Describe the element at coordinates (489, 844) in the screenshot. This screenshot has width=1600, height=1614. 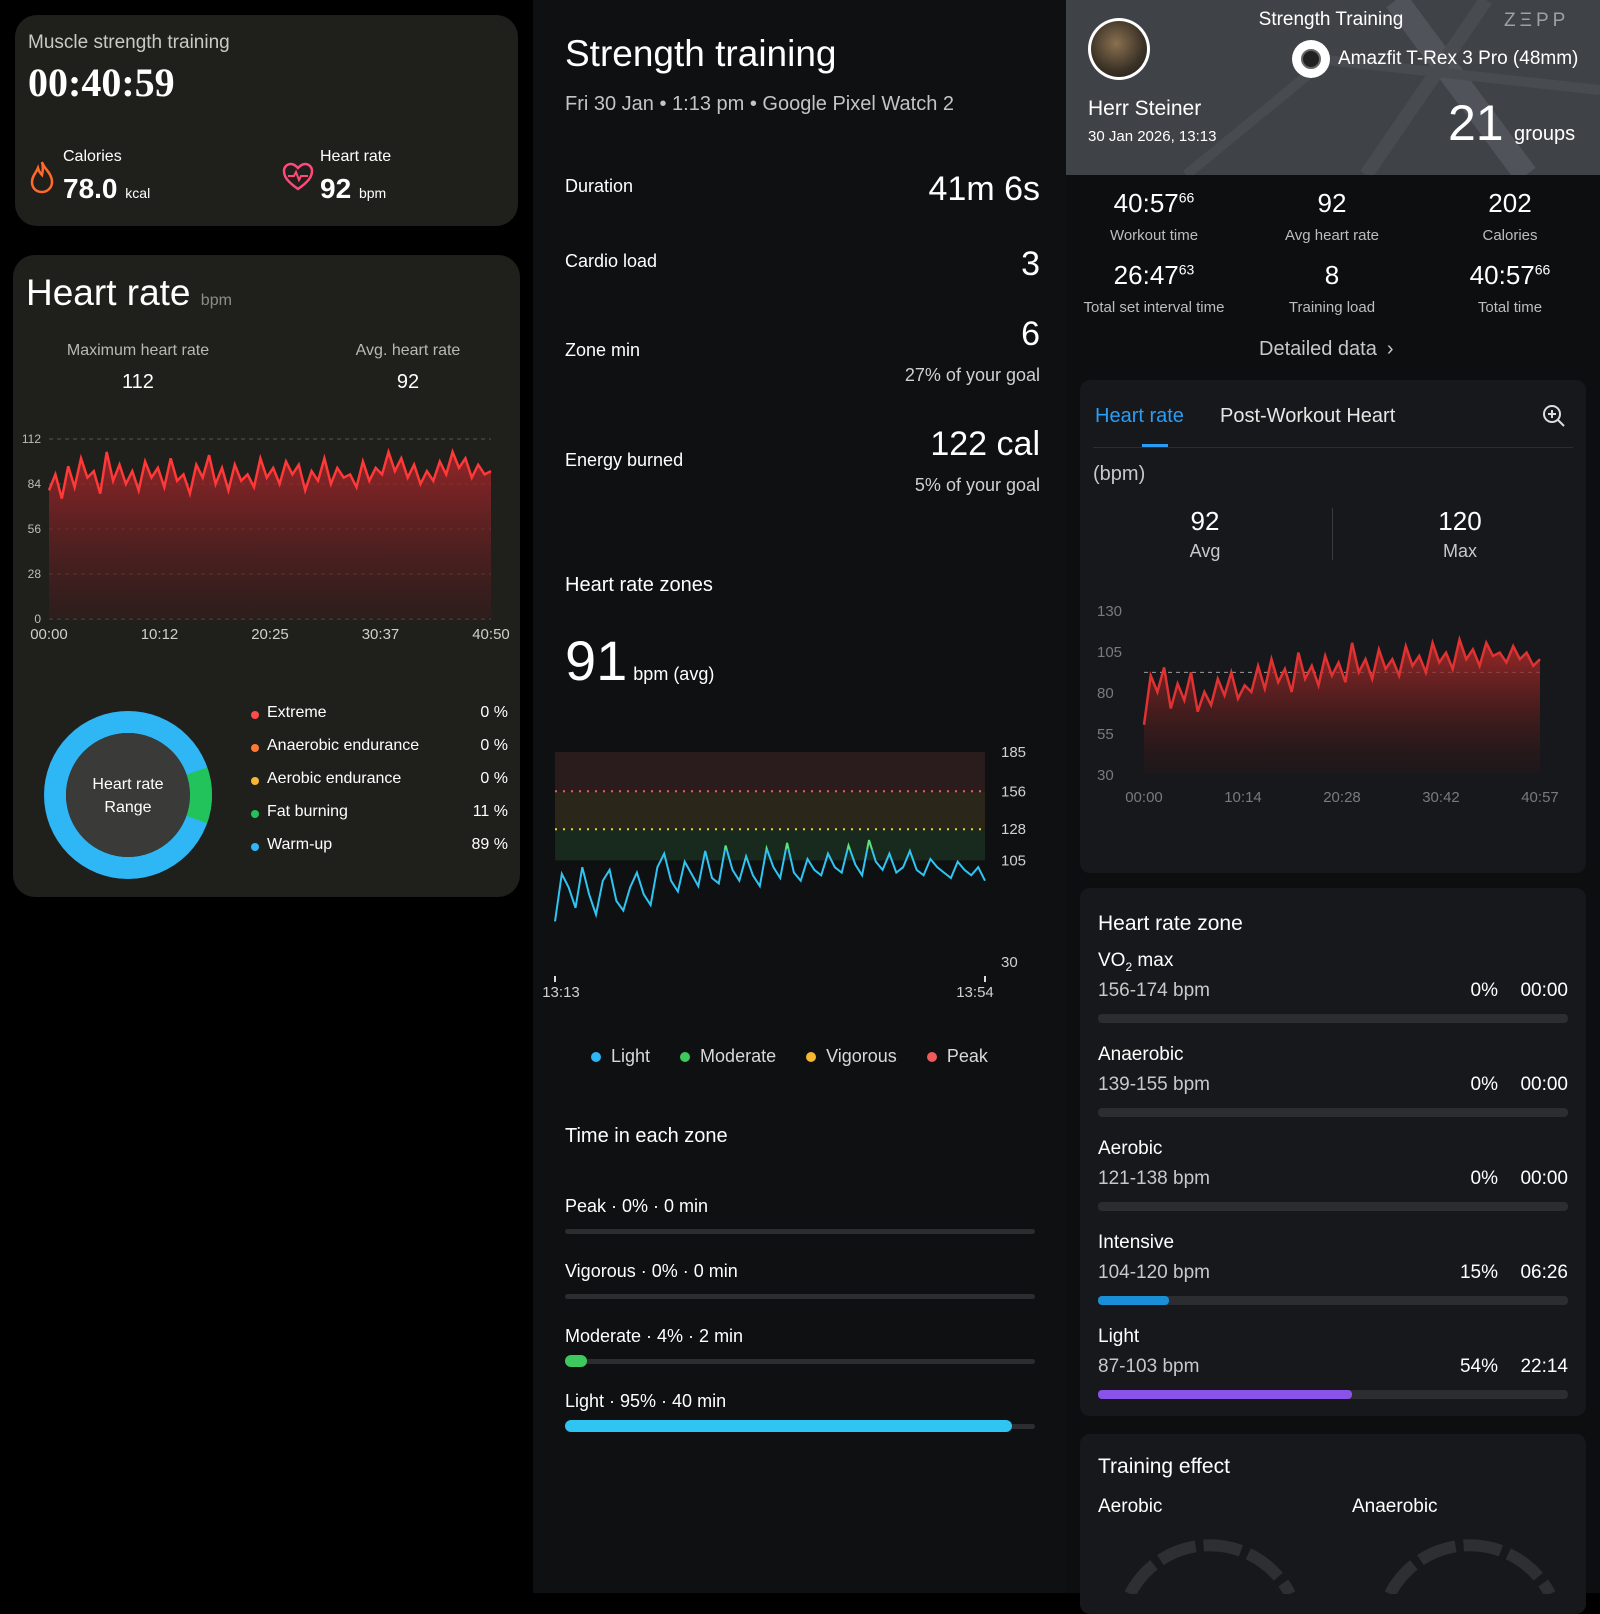
I see `zone-percent: 89 %` at that location.